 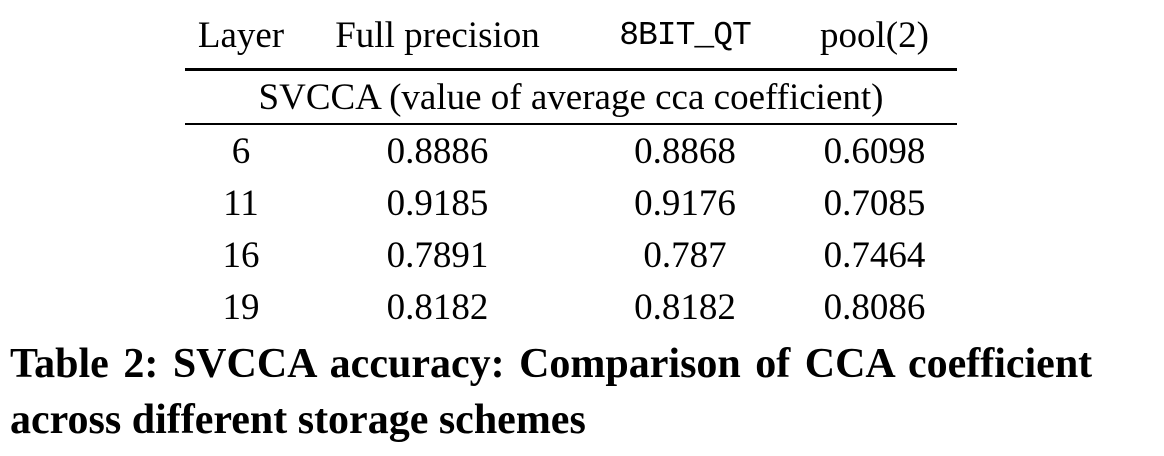 I want to click on table-cell-layer: 6, so click(x=241, y=151).